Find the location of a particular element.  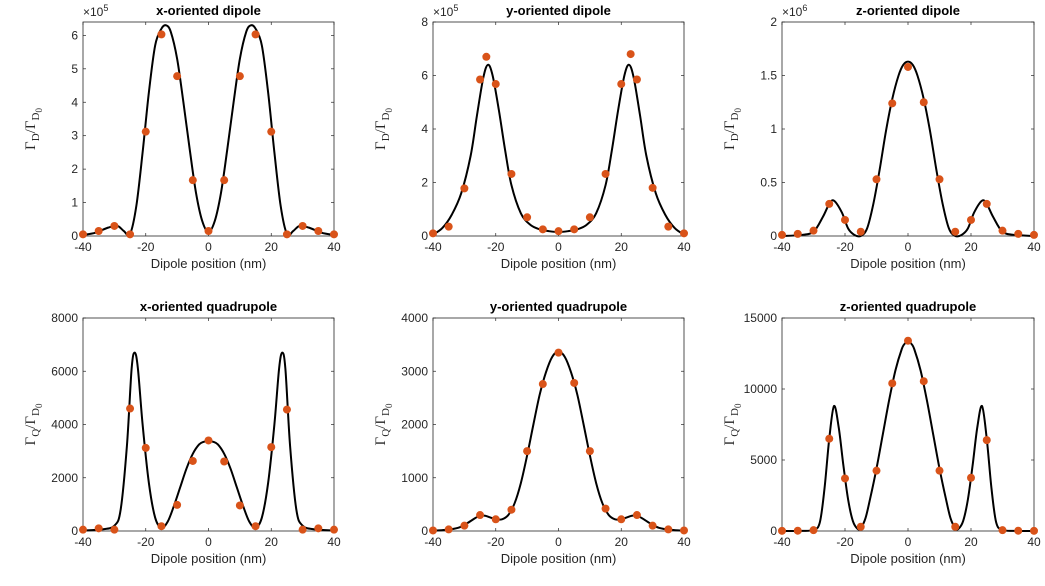

y-tick-label: 1000 is located at coordinates (414, 478).